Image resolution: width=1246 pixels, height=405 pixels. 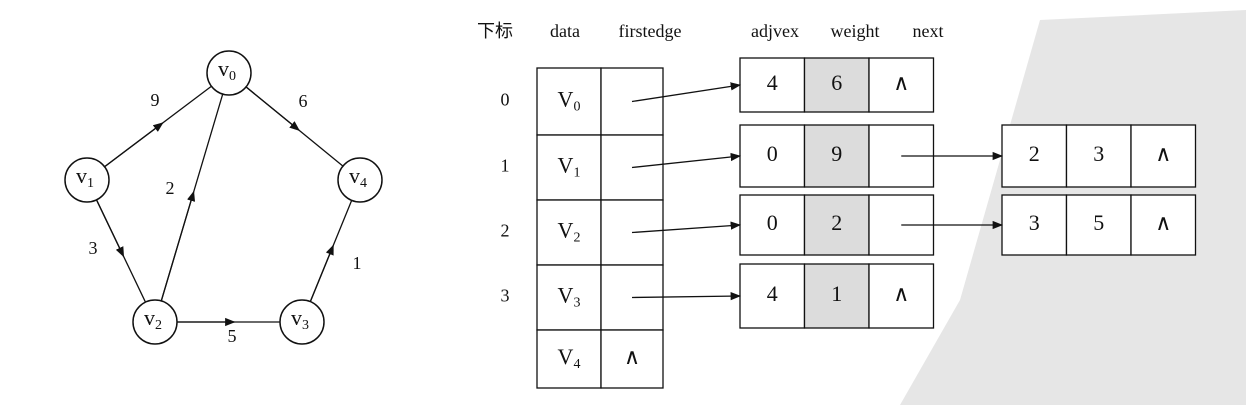 I want to click on vertex-data: V0, so click(x=569, y=101).